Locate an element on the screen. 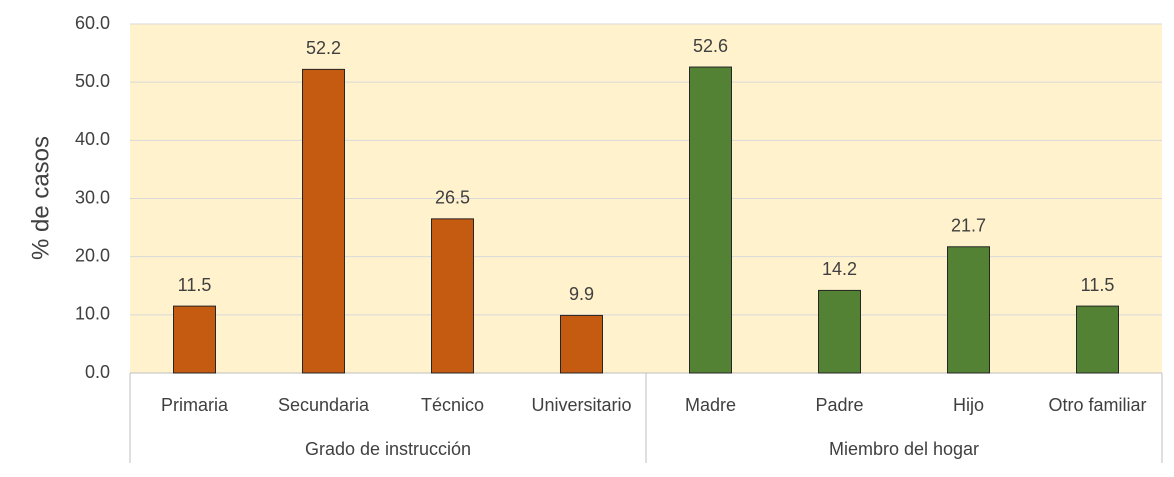  x-tick-label: Universitario is located at coordinates (581, 405).